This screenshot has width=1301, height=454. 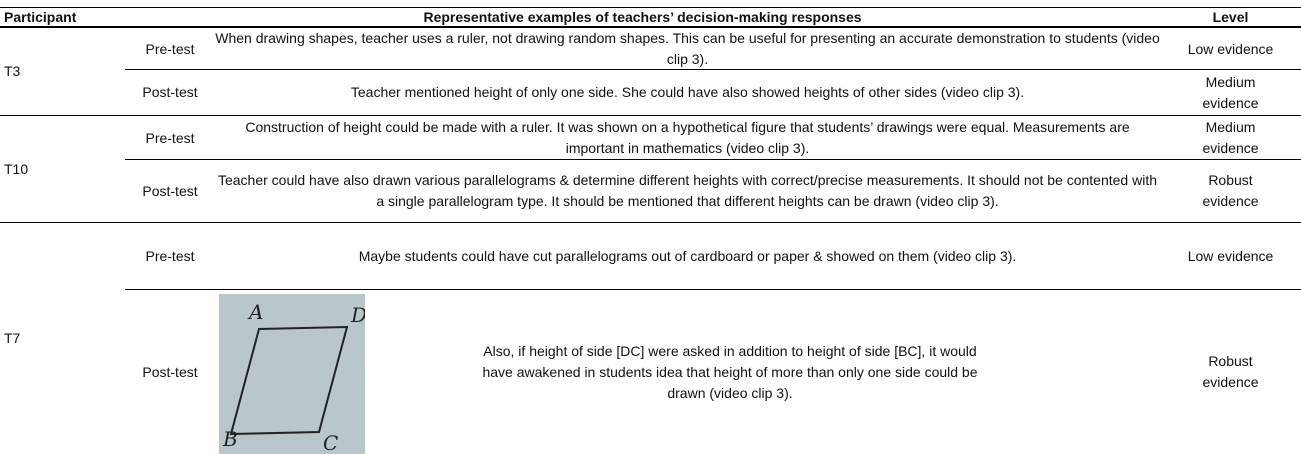 What do you see at coordinates (230, 439) in the screenshot?
I see `figure-label: B` at bounding box center [230, 439].